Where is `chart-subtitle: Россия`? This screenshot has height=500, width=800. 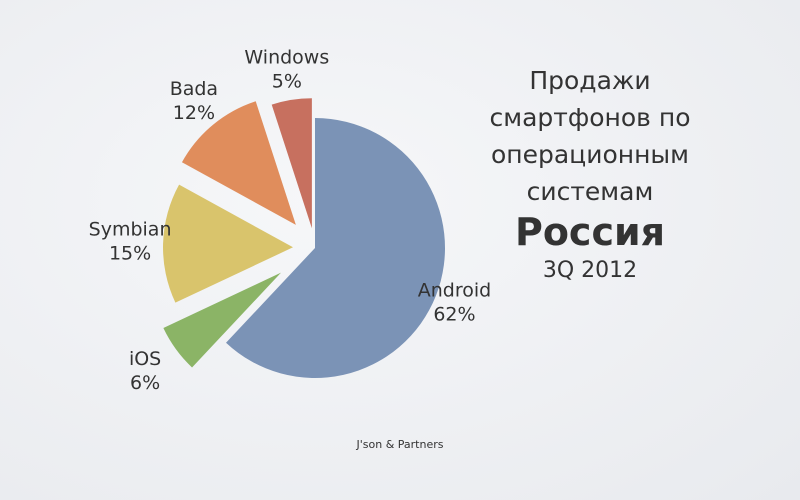 chart-subtitle: Россия is located at coordinates (590, 232).